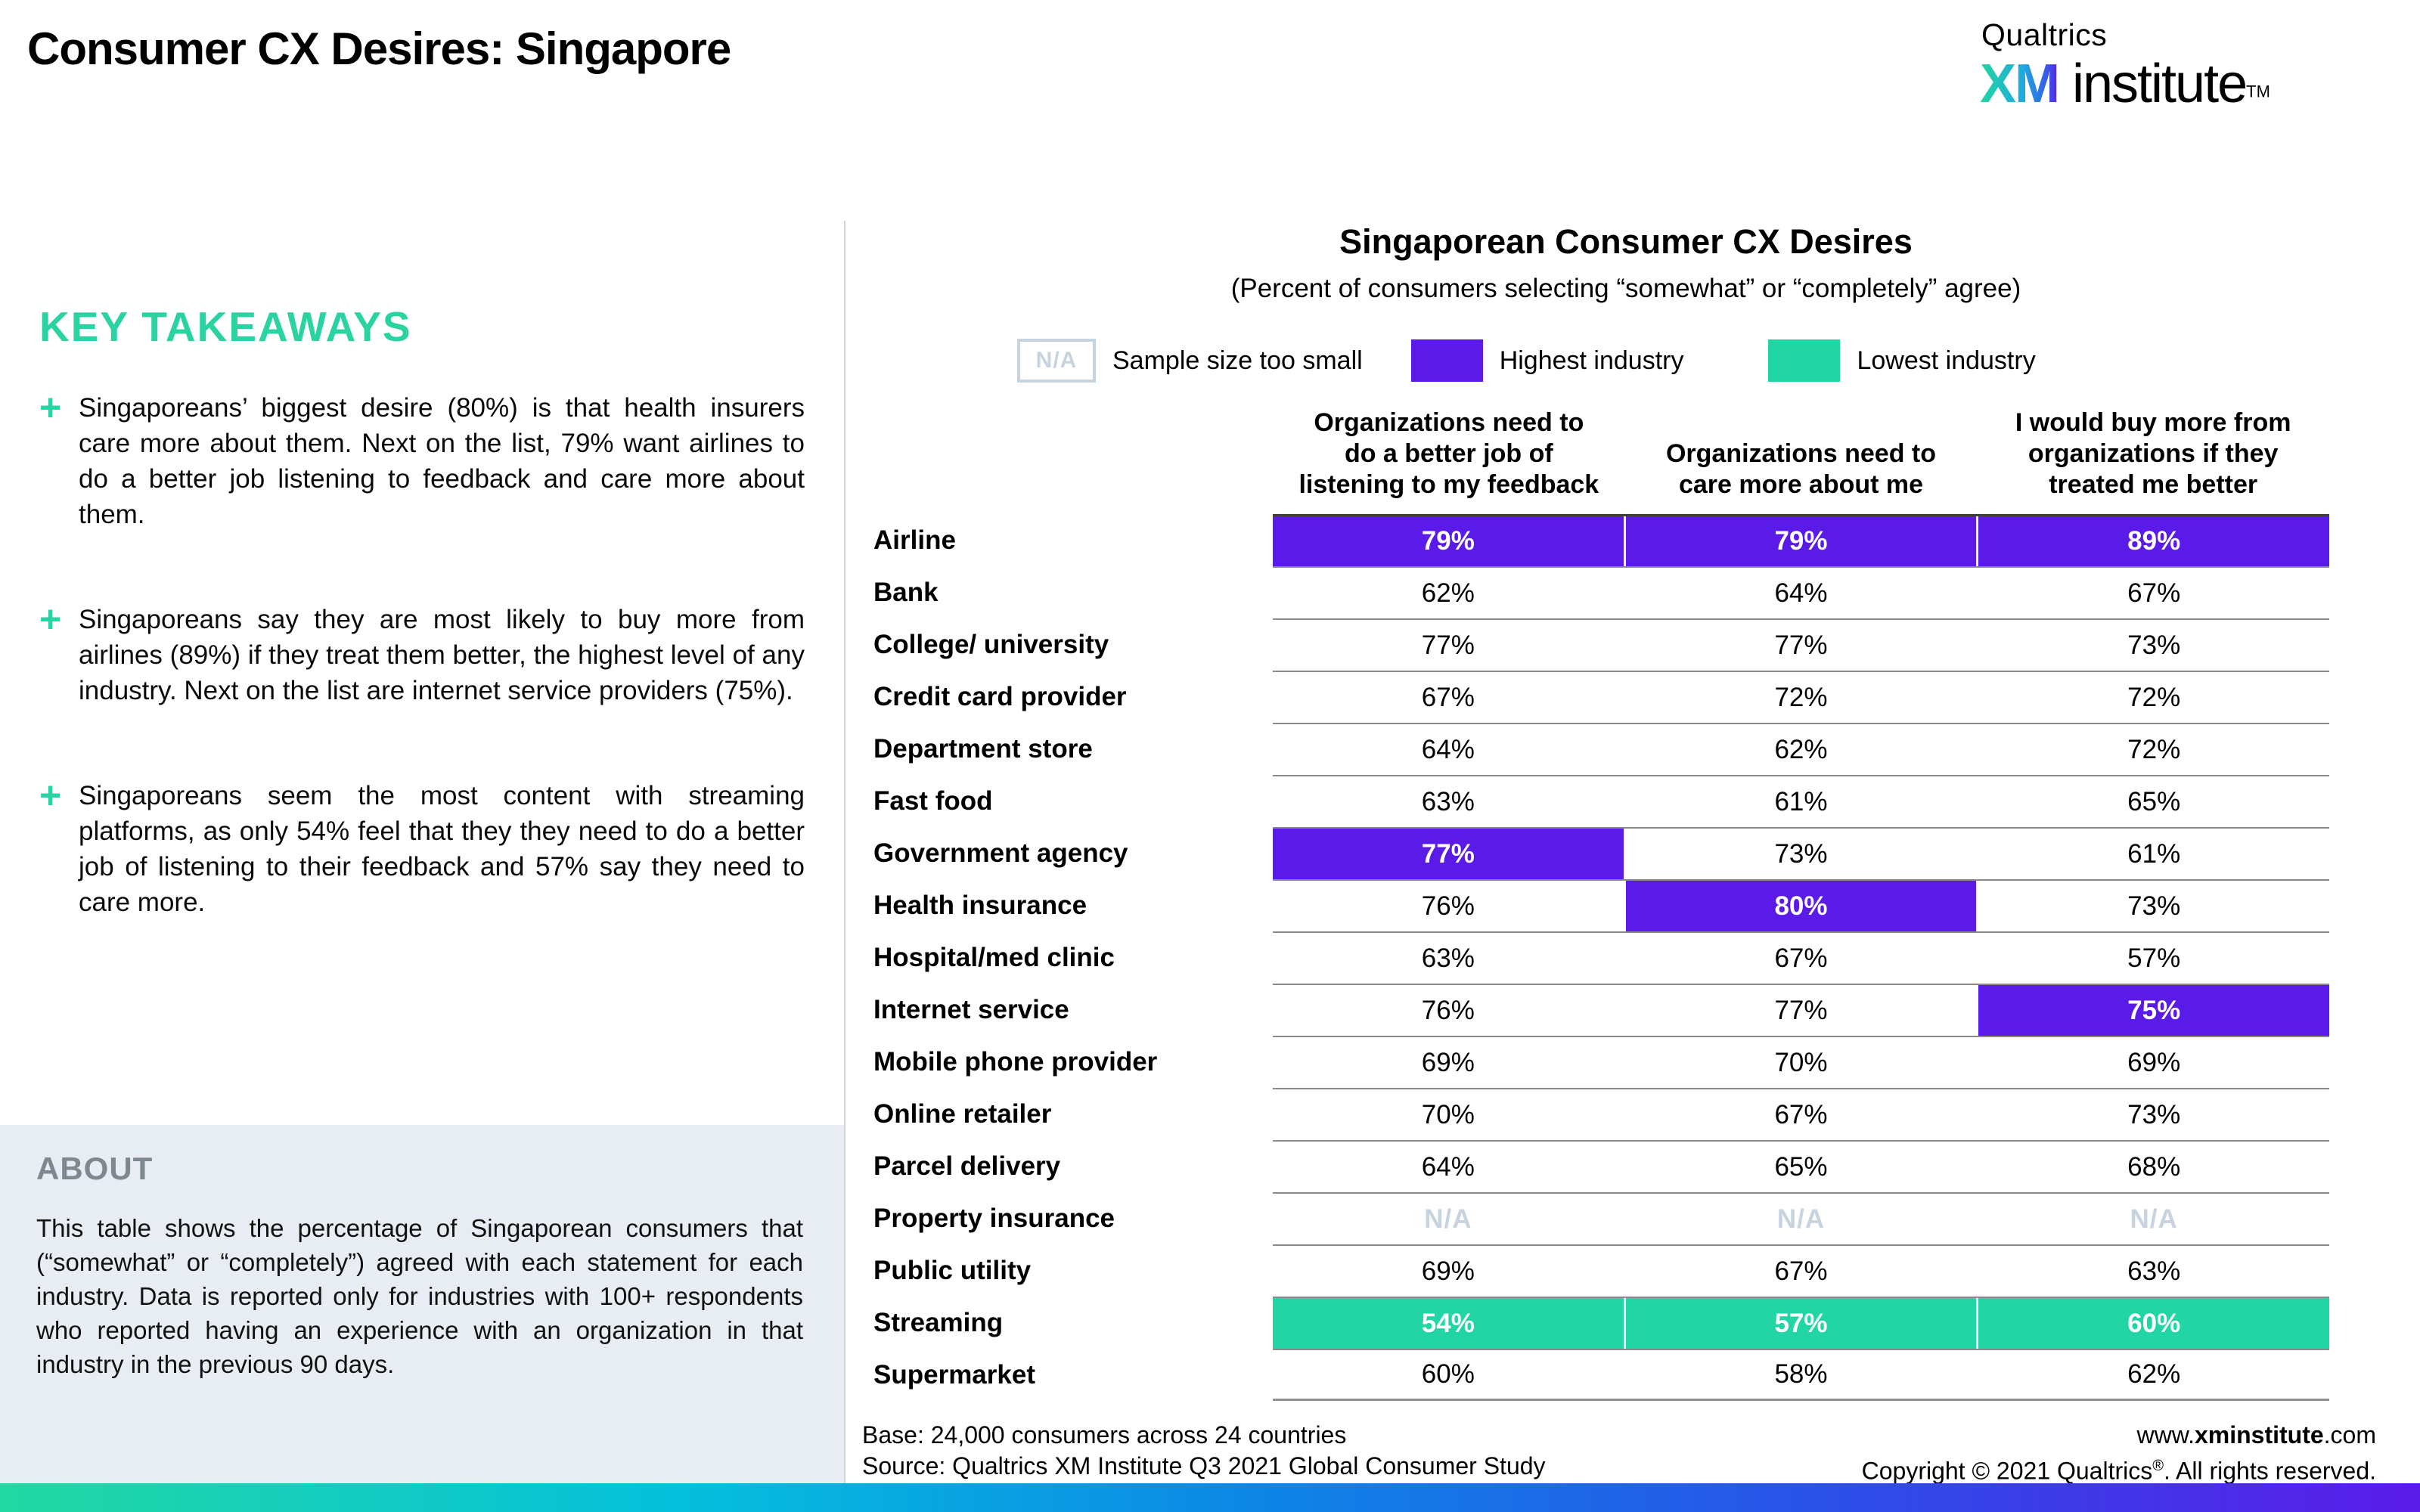  Describe the element at coordinates (1237, 360) in the screenshot. I see `legend-label-na: Sample size too small` at that location.